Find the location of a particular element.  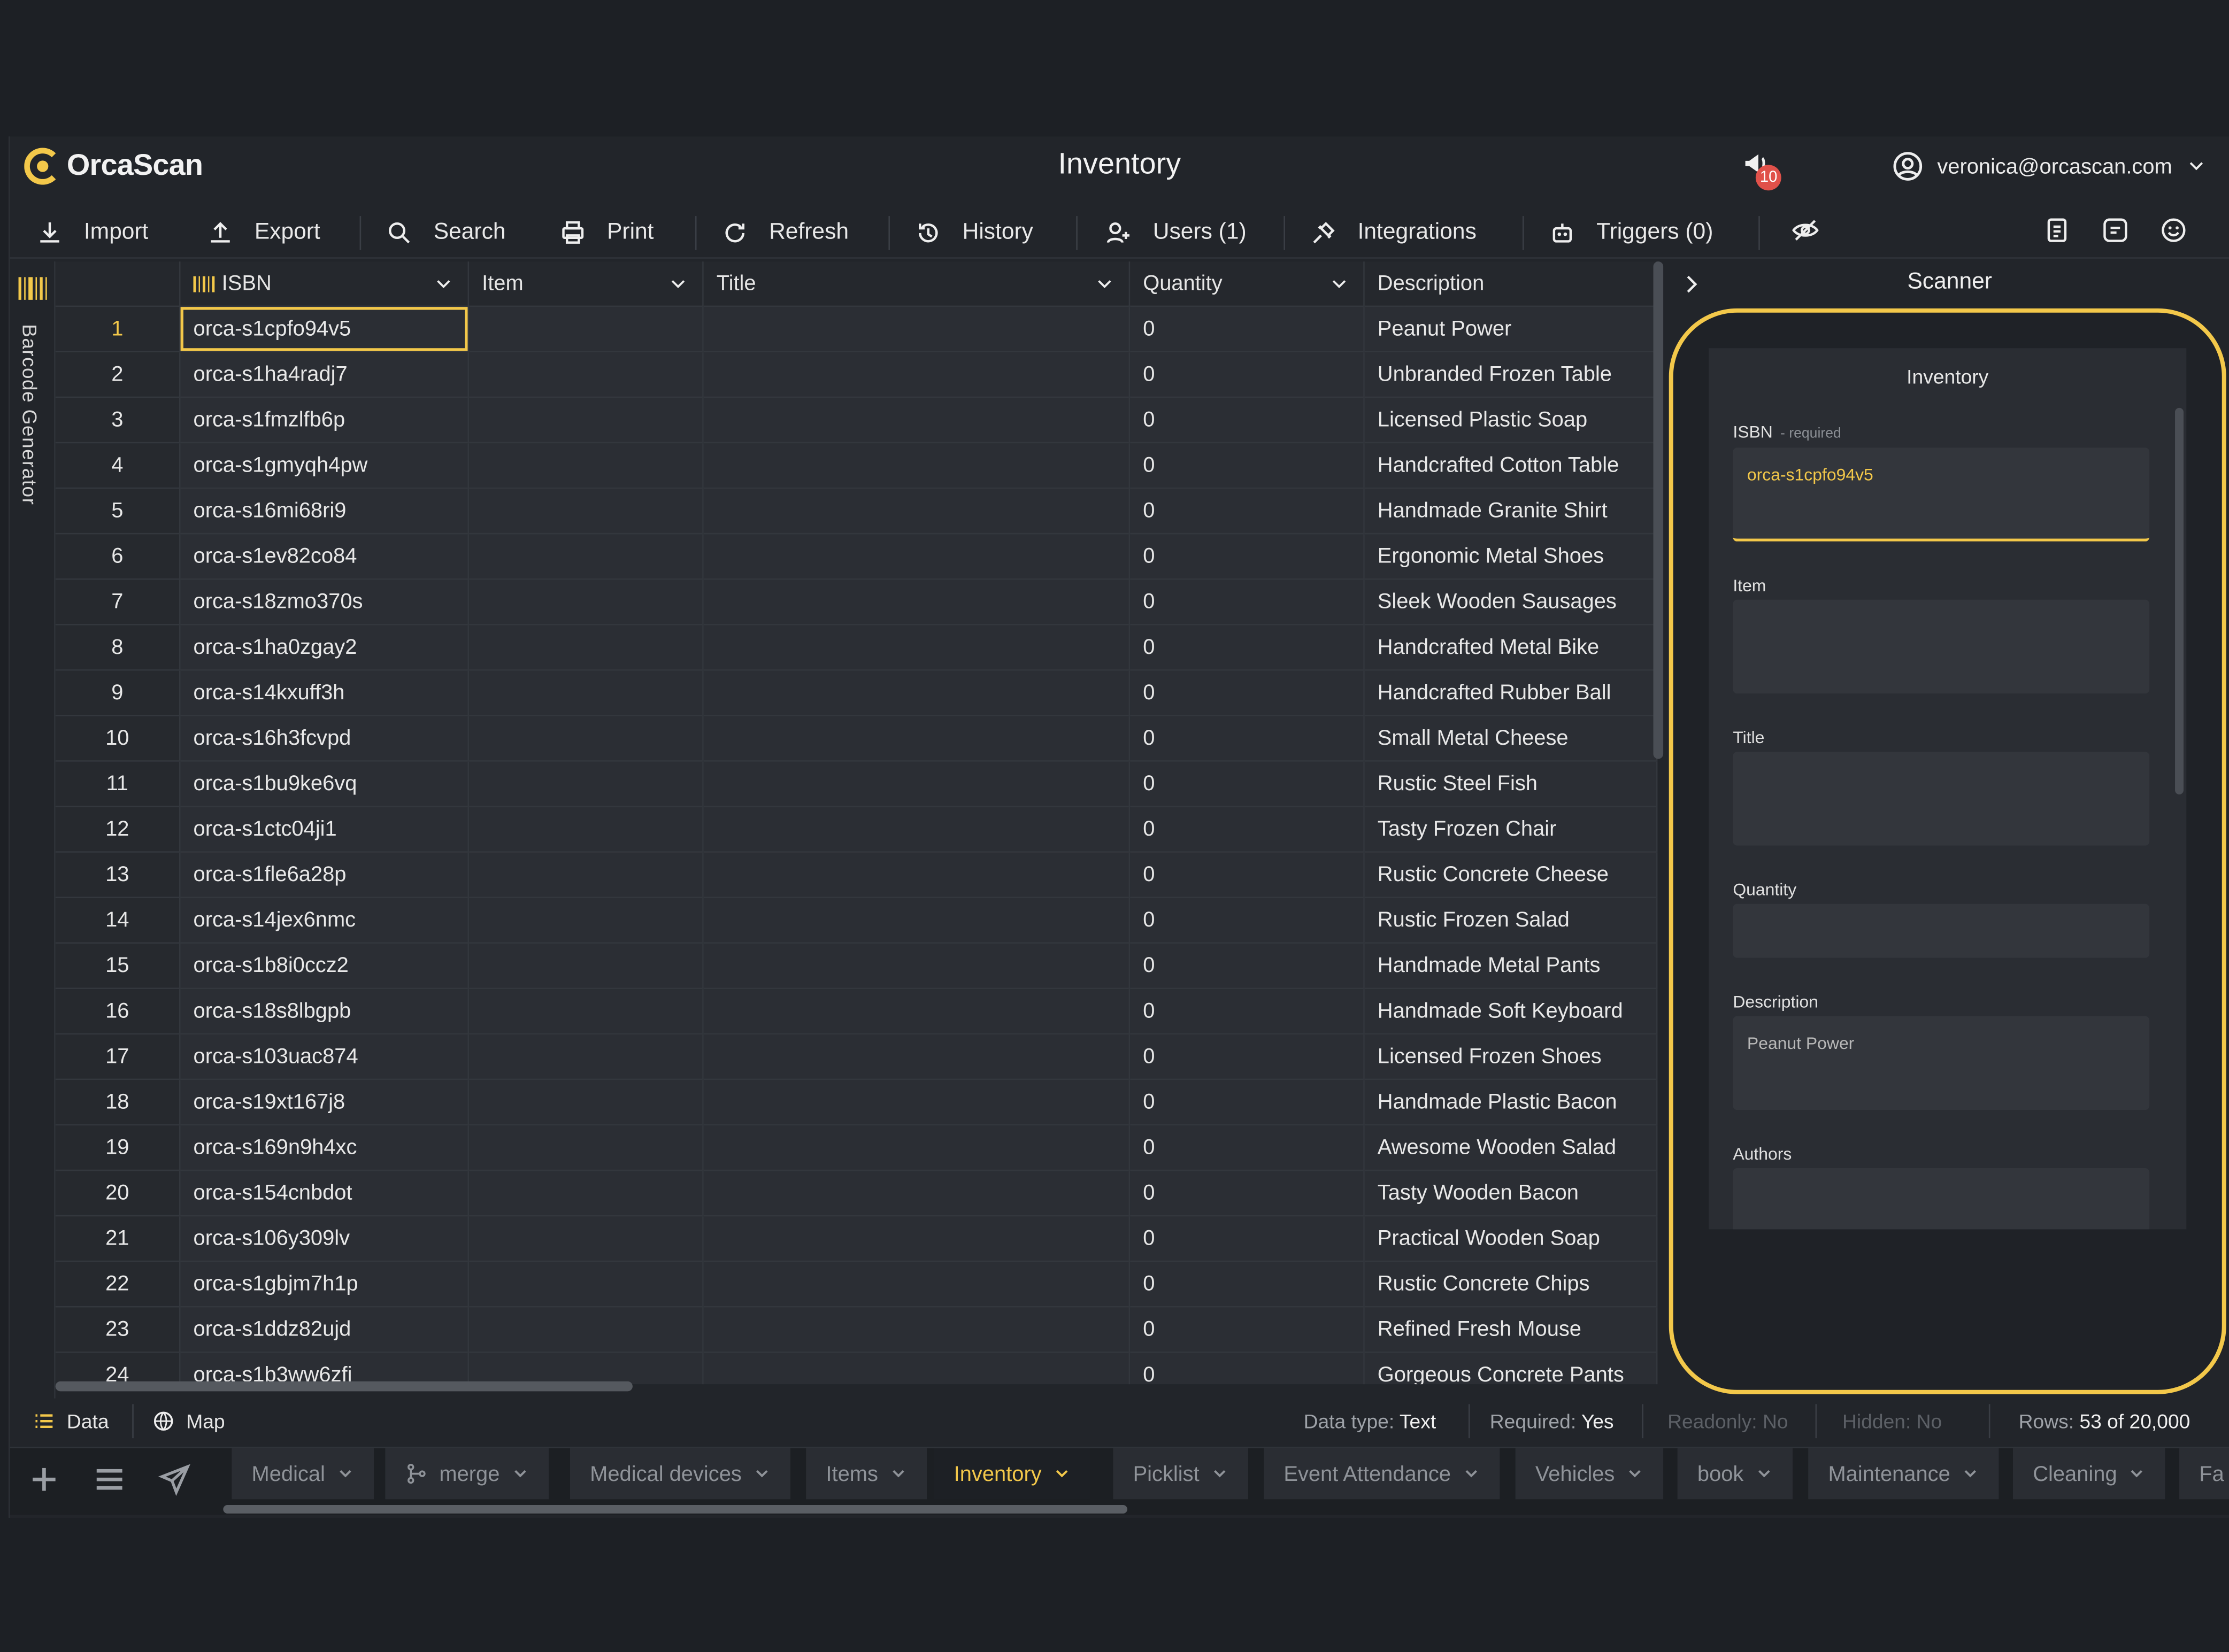

sheet-tab: Medical is located at coordinates (303, 1474).